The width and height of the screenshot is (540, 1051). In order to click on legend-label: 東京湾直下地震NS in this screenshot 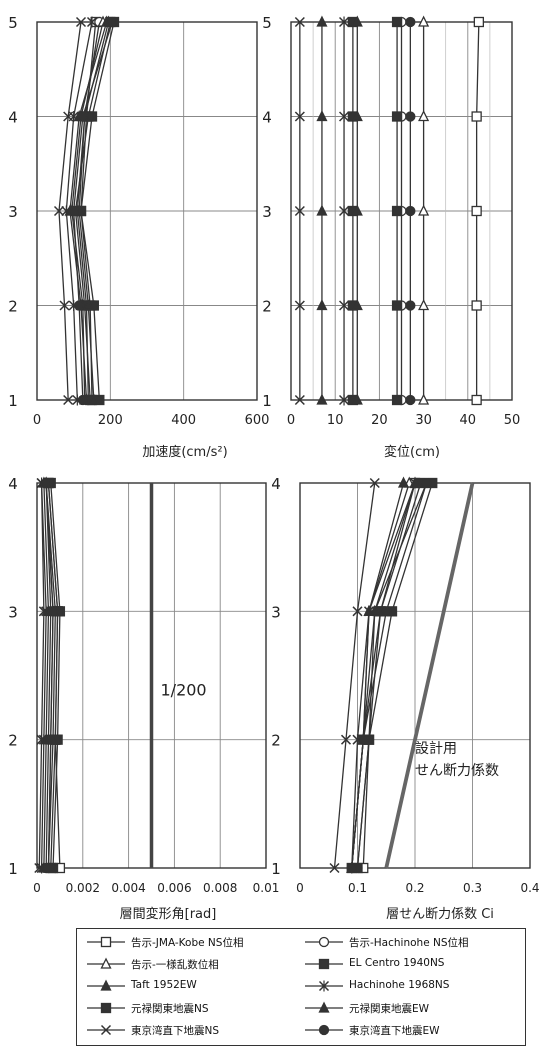, I will do `click(175, 1031)`.